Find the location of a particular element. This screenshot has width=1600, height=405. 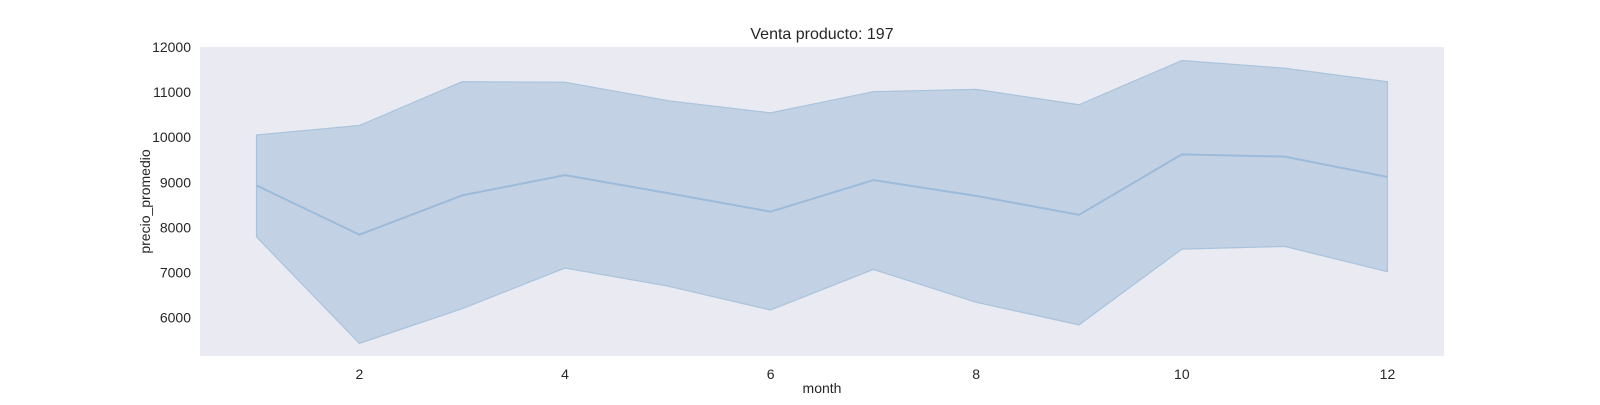

y-tick-label: 11000 is located at coordinates (172, 92).